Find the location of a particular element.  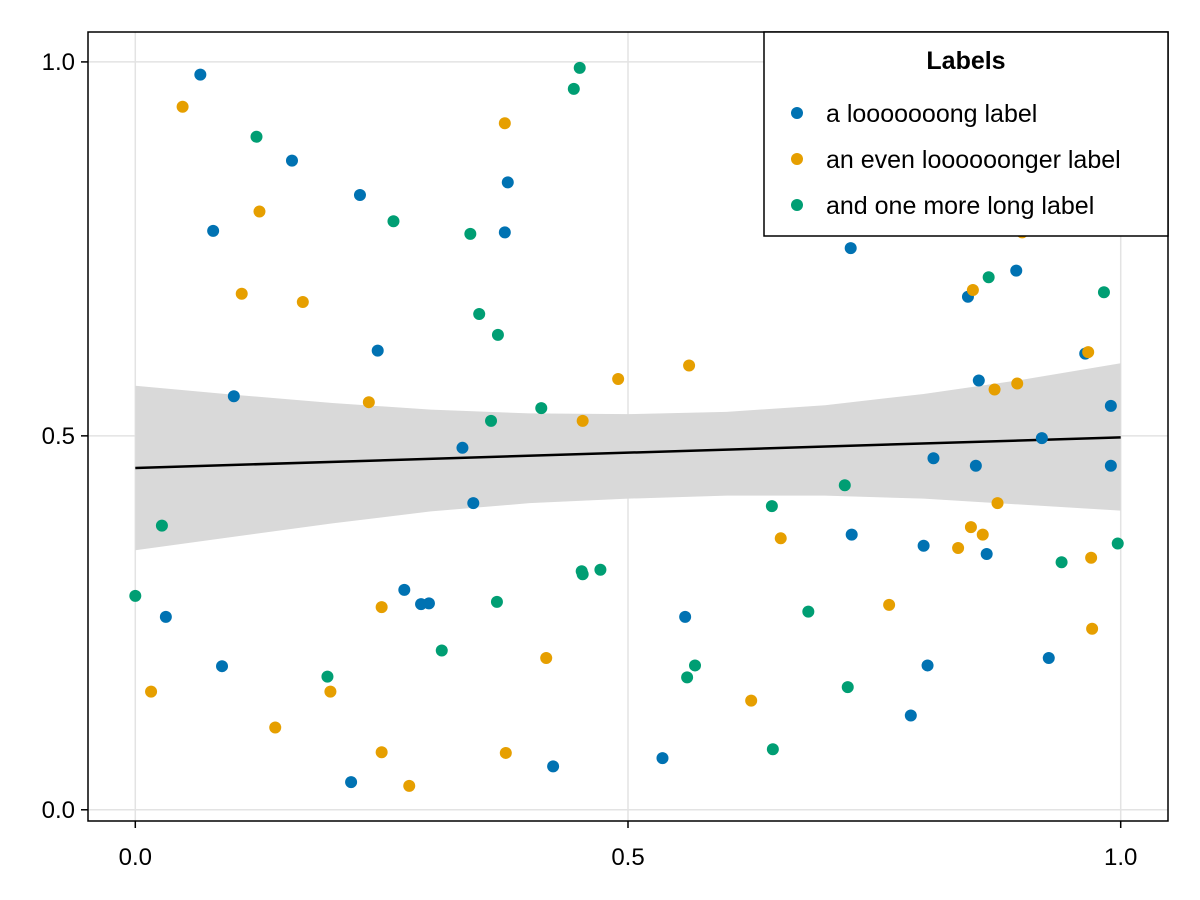

legend-label: a looooooong label is located at coordinates (931, 114).